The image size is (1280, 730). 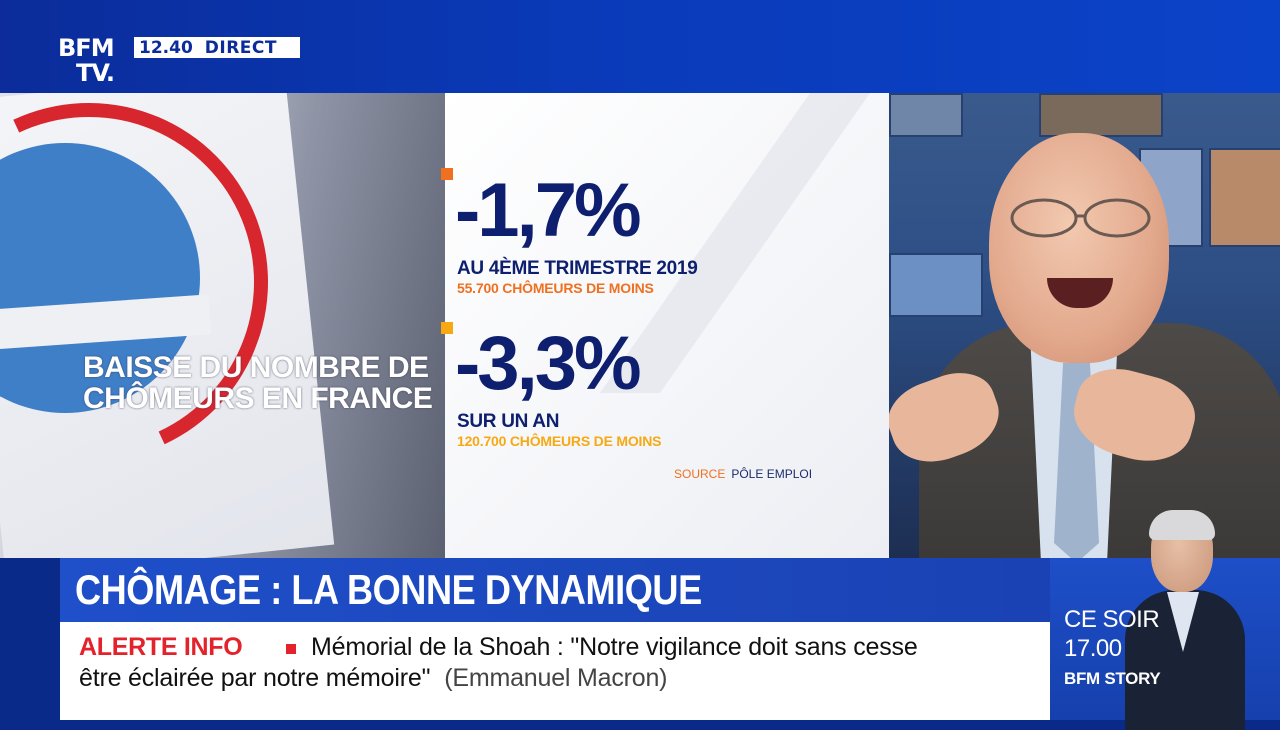 What do you see at coordinates (548, 363) in the screenshot?
I see `stat2-value: -3,3%` at bounding box center [548, 363].